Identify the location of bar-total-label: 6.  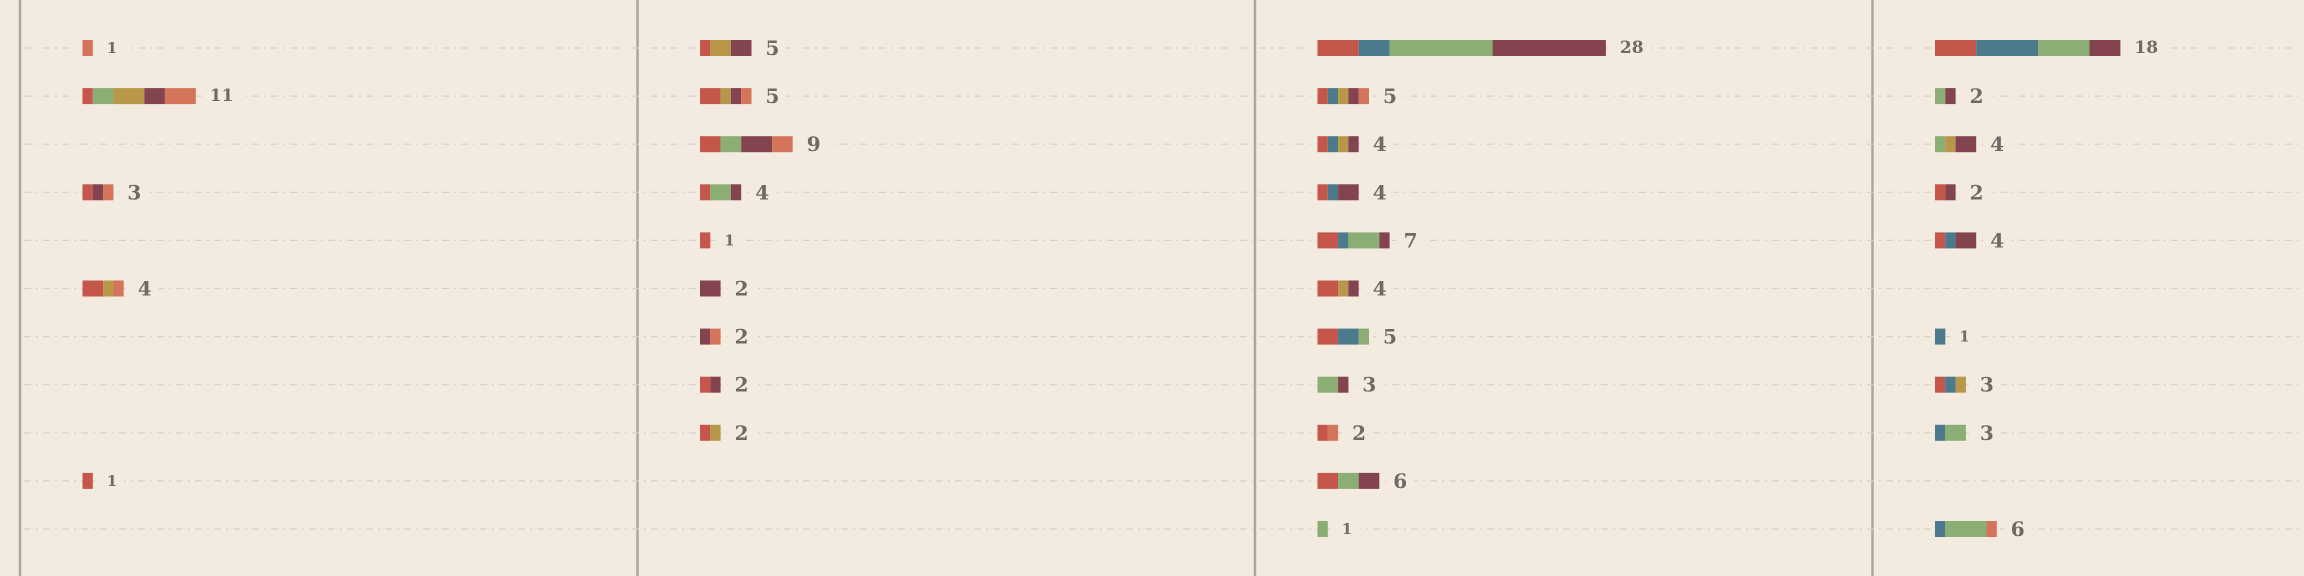
(1400, 481).